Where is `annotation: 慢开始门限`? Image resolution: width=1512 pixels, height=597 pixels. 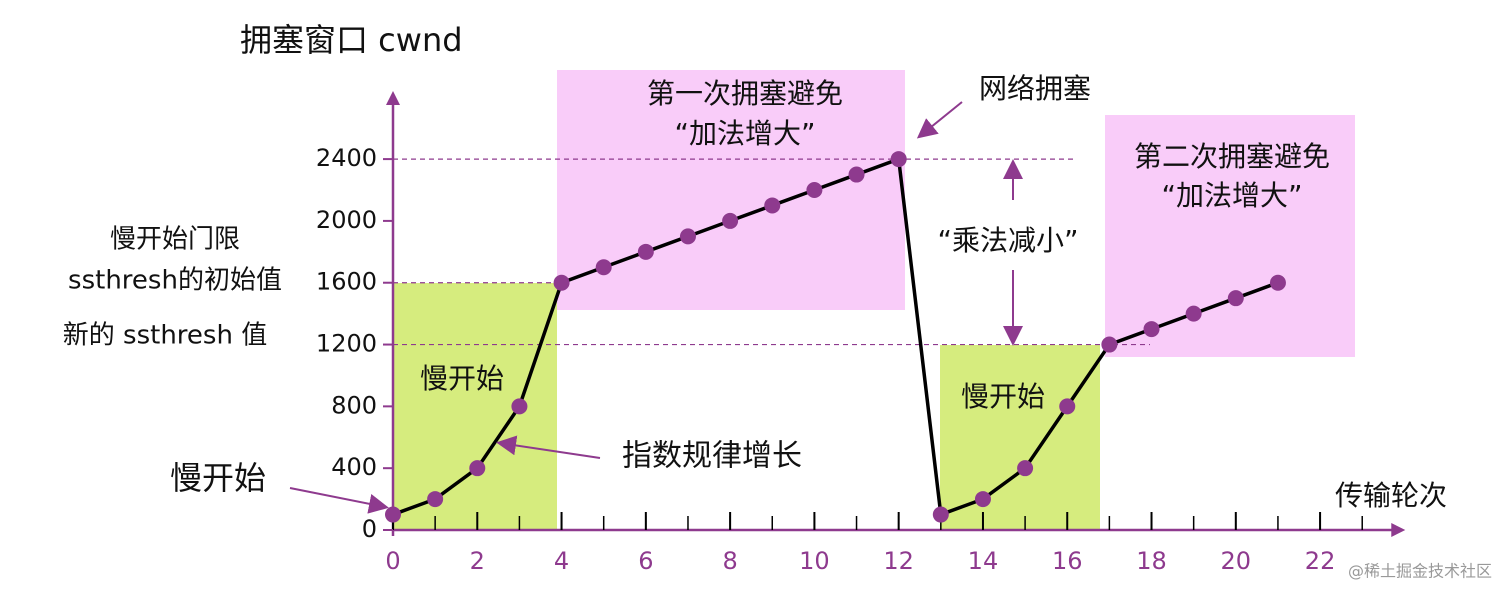
annotation: 慢开始门限 is located at coordinates (175, 240).